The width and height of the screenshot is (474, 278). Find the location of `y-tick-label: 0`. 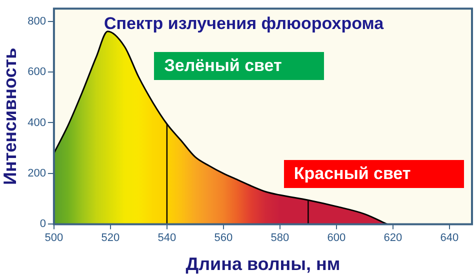

y-tick-label: 0 is located at coordinates (43, 224).